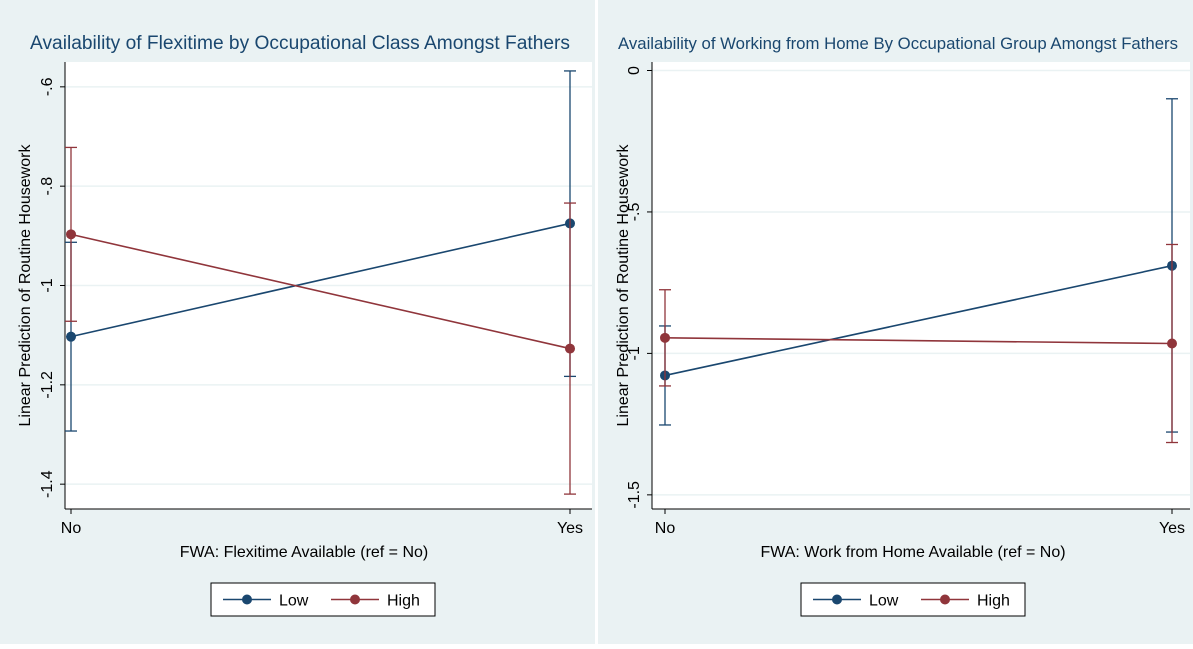 The width and height of the screenshot is (1193, 649). I want to click on y-tick-label: -.5, so click(634, 212).